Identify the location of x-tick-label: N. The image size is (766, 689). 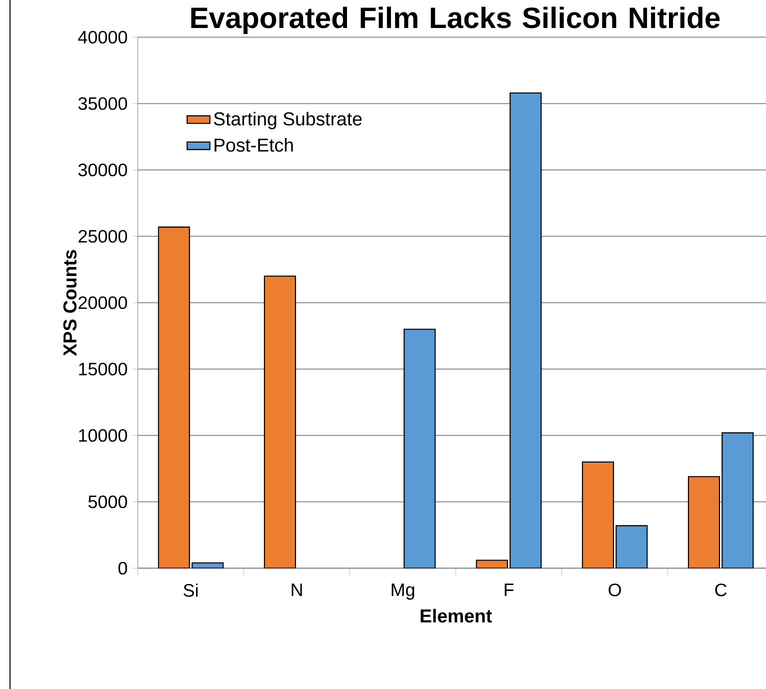
(297, 590).